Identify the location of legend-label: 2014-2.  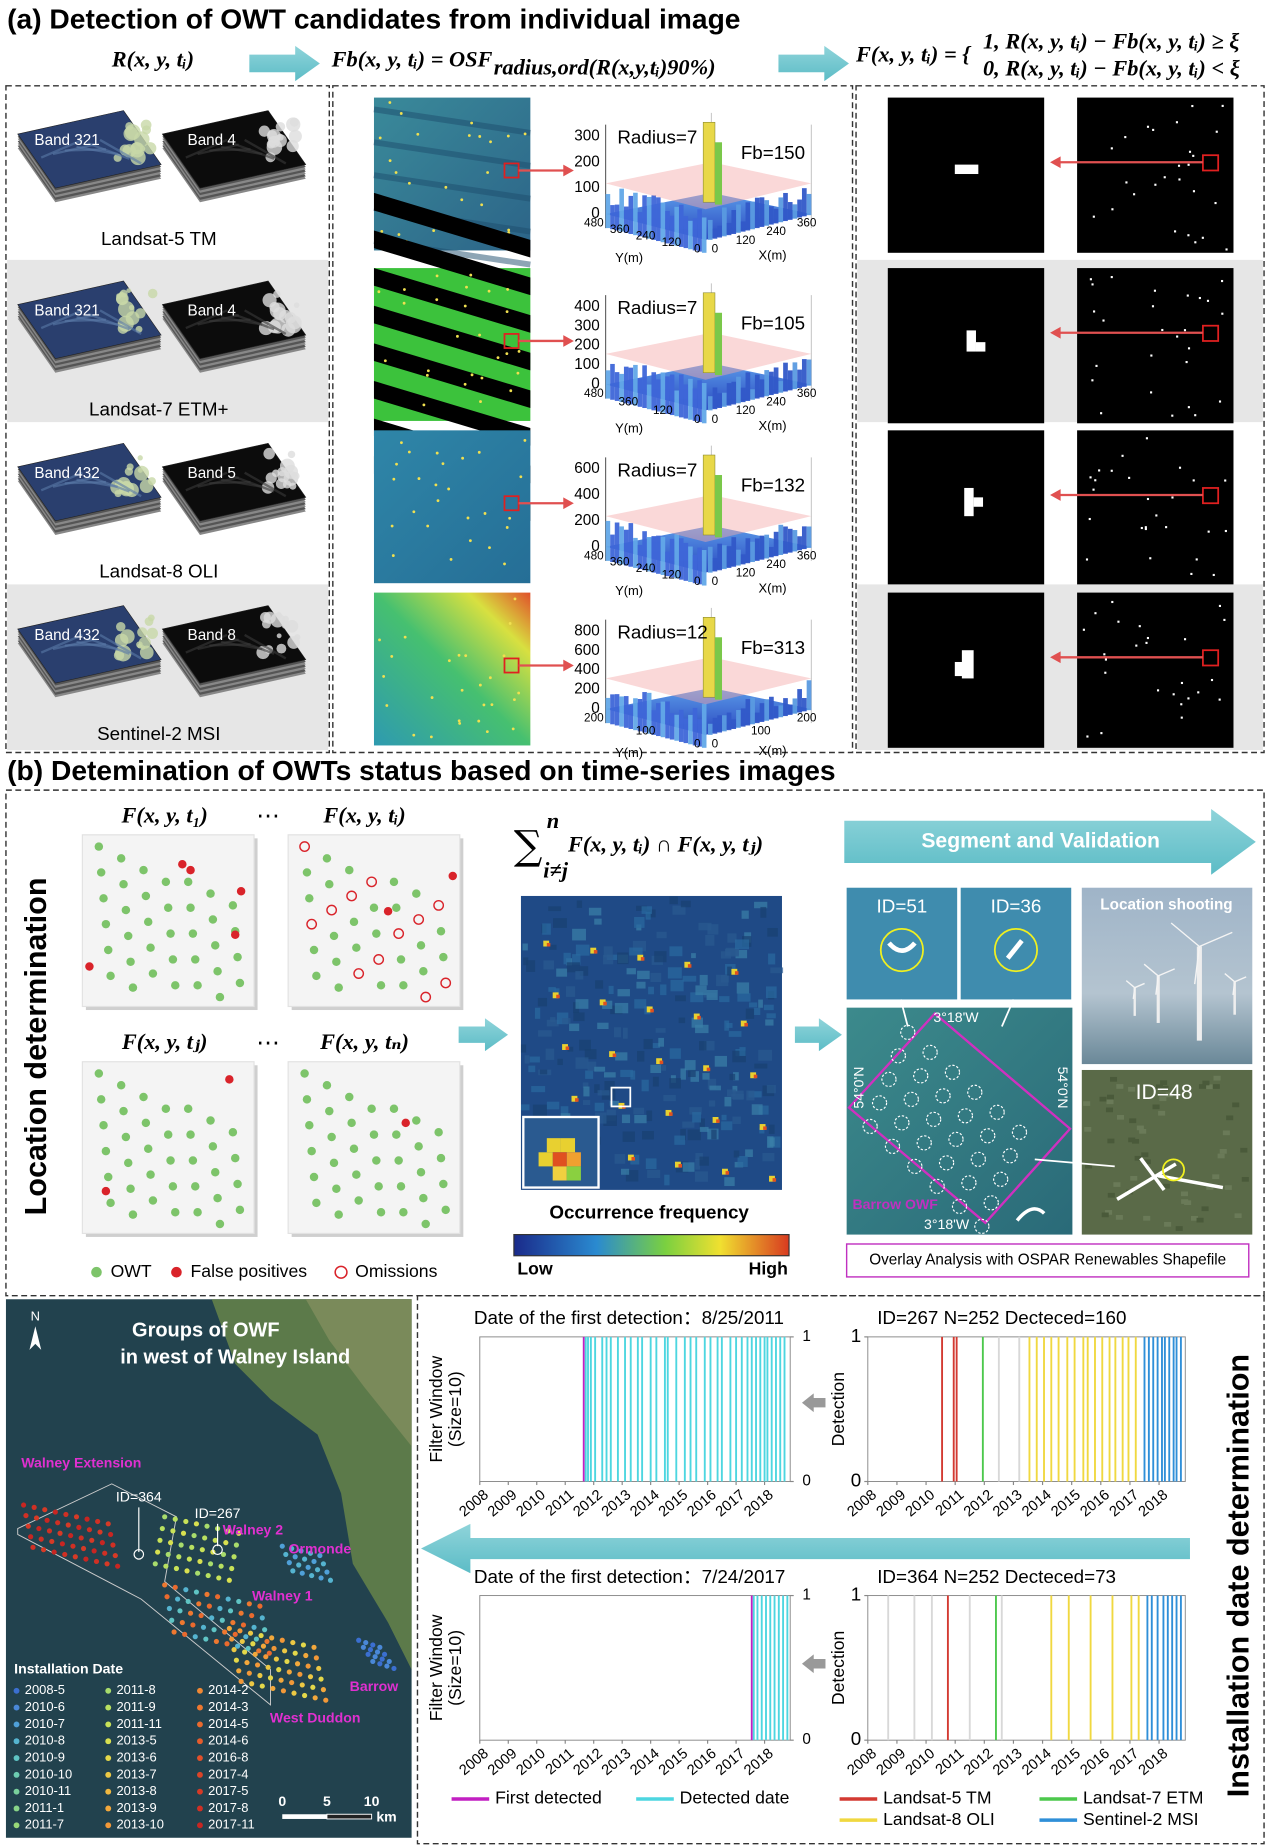
(228, 1689).